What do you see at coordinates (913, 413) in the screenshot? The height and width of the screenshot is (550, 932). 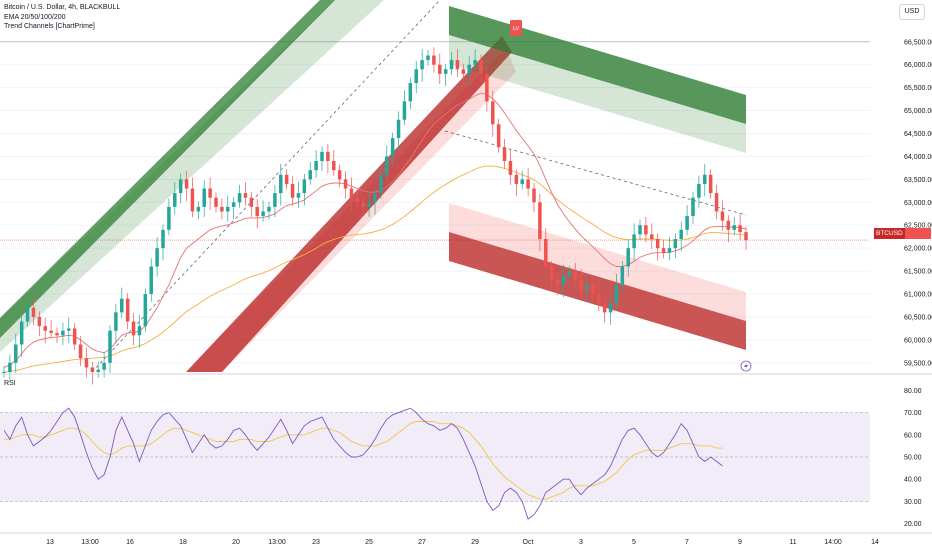 I see `rsi-axis-label: 70.00` at bounding box center [913, 413].